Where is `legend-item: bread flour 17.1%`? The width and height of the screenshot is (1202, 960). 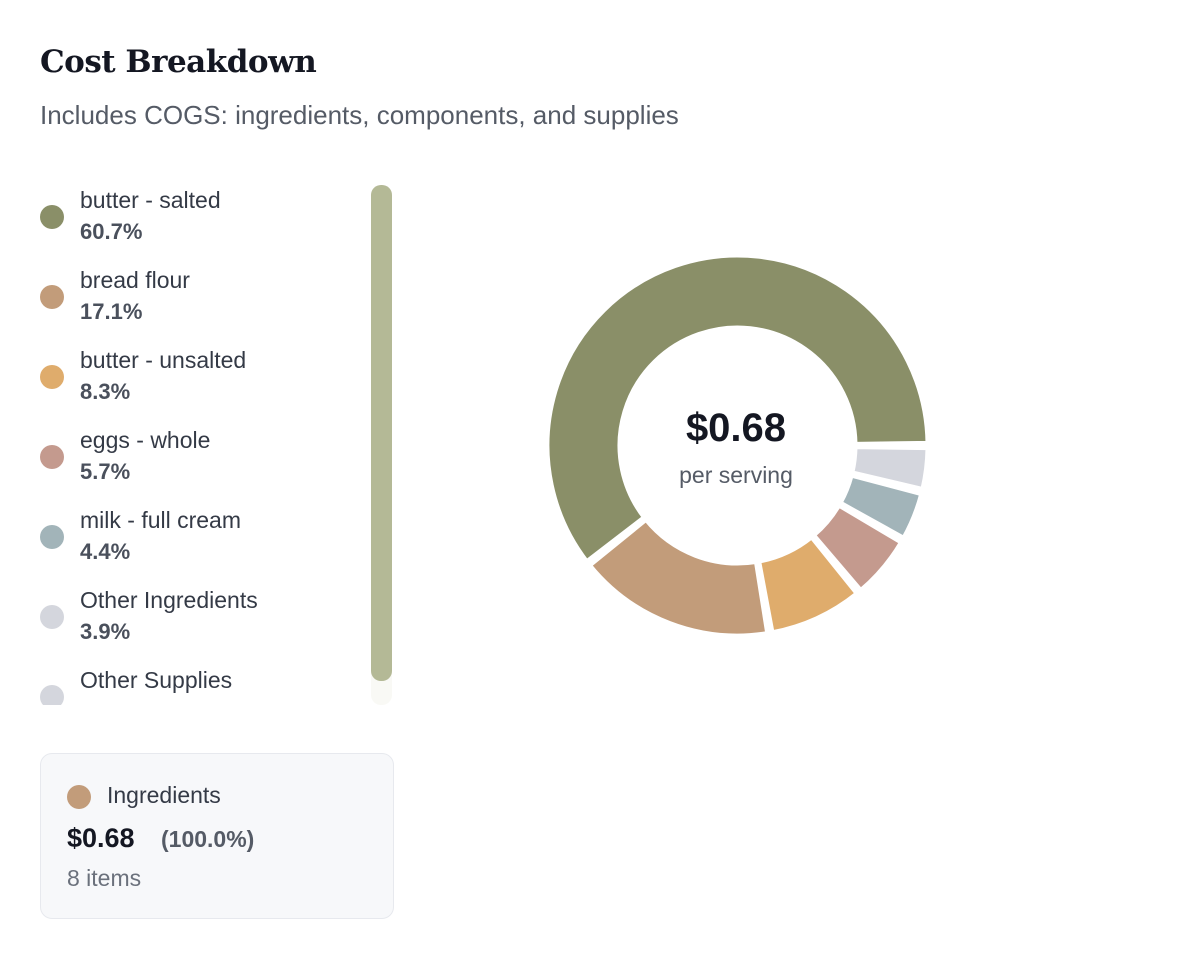 legend-item: bread flour 17.1% is located at coordinates (205, 305).